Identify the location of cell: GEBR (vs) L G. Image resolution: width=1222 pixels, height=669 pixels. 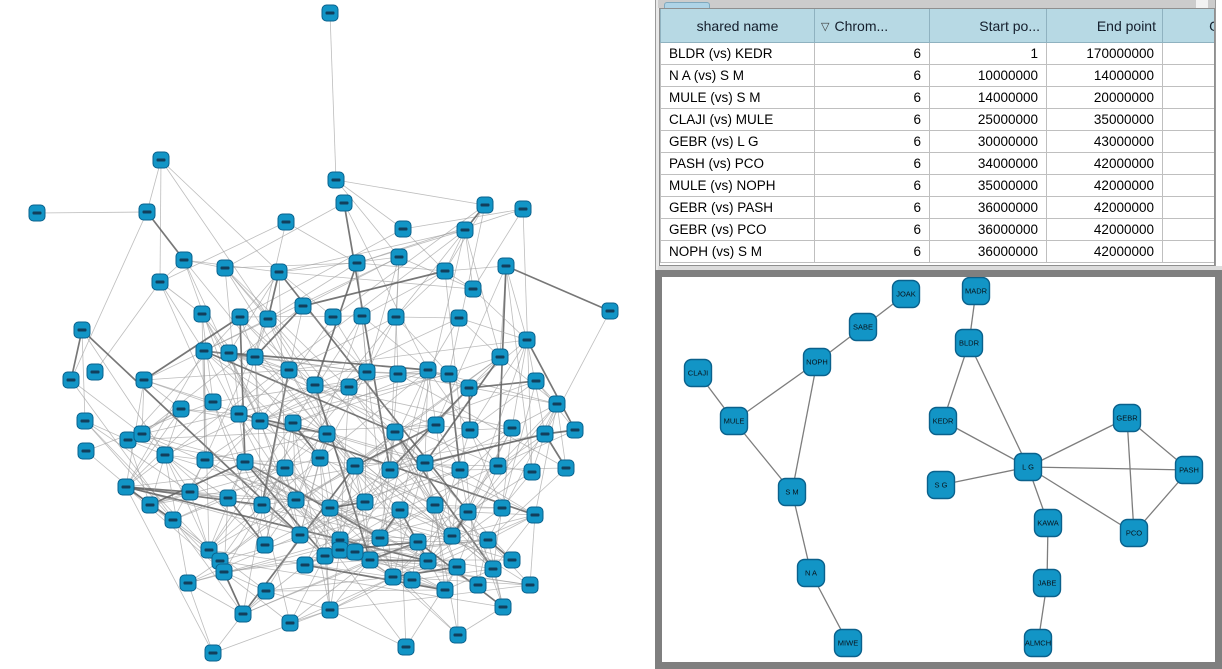
(737, 141).